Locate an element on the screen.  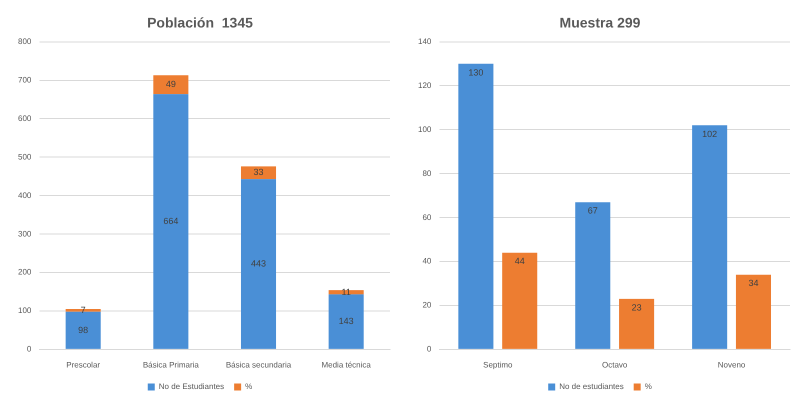
data-label: 33 is located at coordinates (259, 172).